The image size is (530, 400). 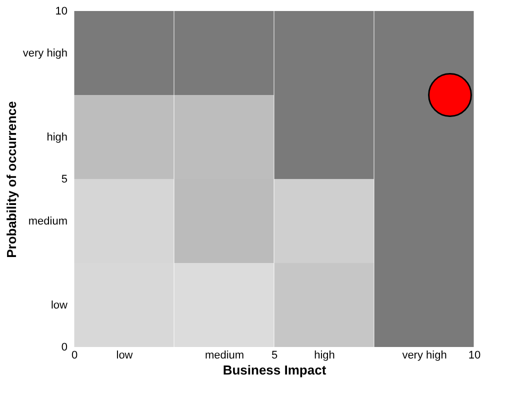 I want to click on x-axis-title: Business Impact, so click(x=274, y=370).